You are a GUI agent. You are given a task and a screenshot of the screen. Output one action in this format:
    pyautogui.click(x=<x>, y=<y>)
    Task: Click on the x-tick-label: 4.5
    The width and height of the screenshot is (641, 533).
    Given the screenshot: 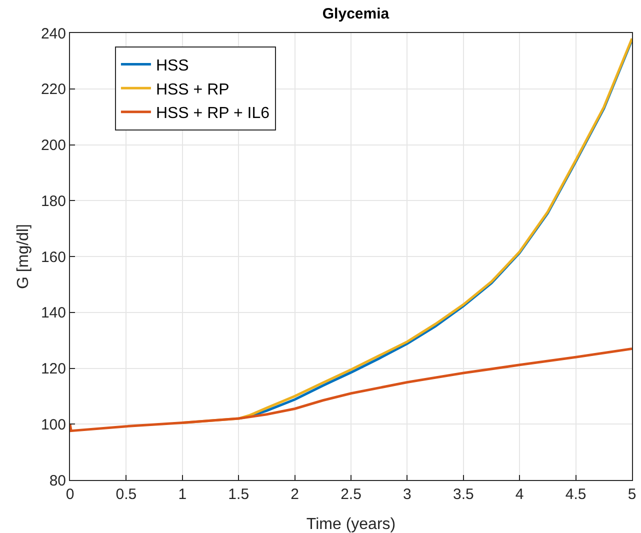 What is the action you would take?
    pyautogui.click(x=575, y=494)
    